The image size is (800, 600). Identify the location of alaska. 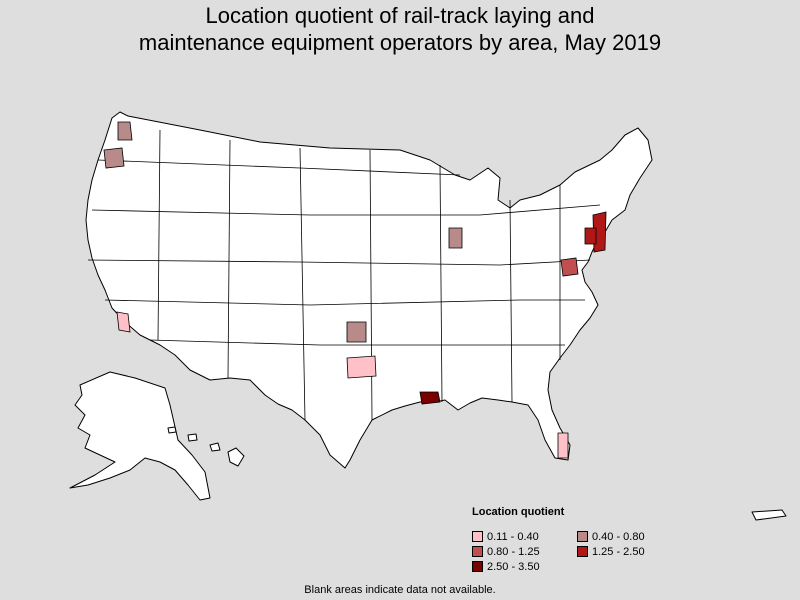
(140, 436).